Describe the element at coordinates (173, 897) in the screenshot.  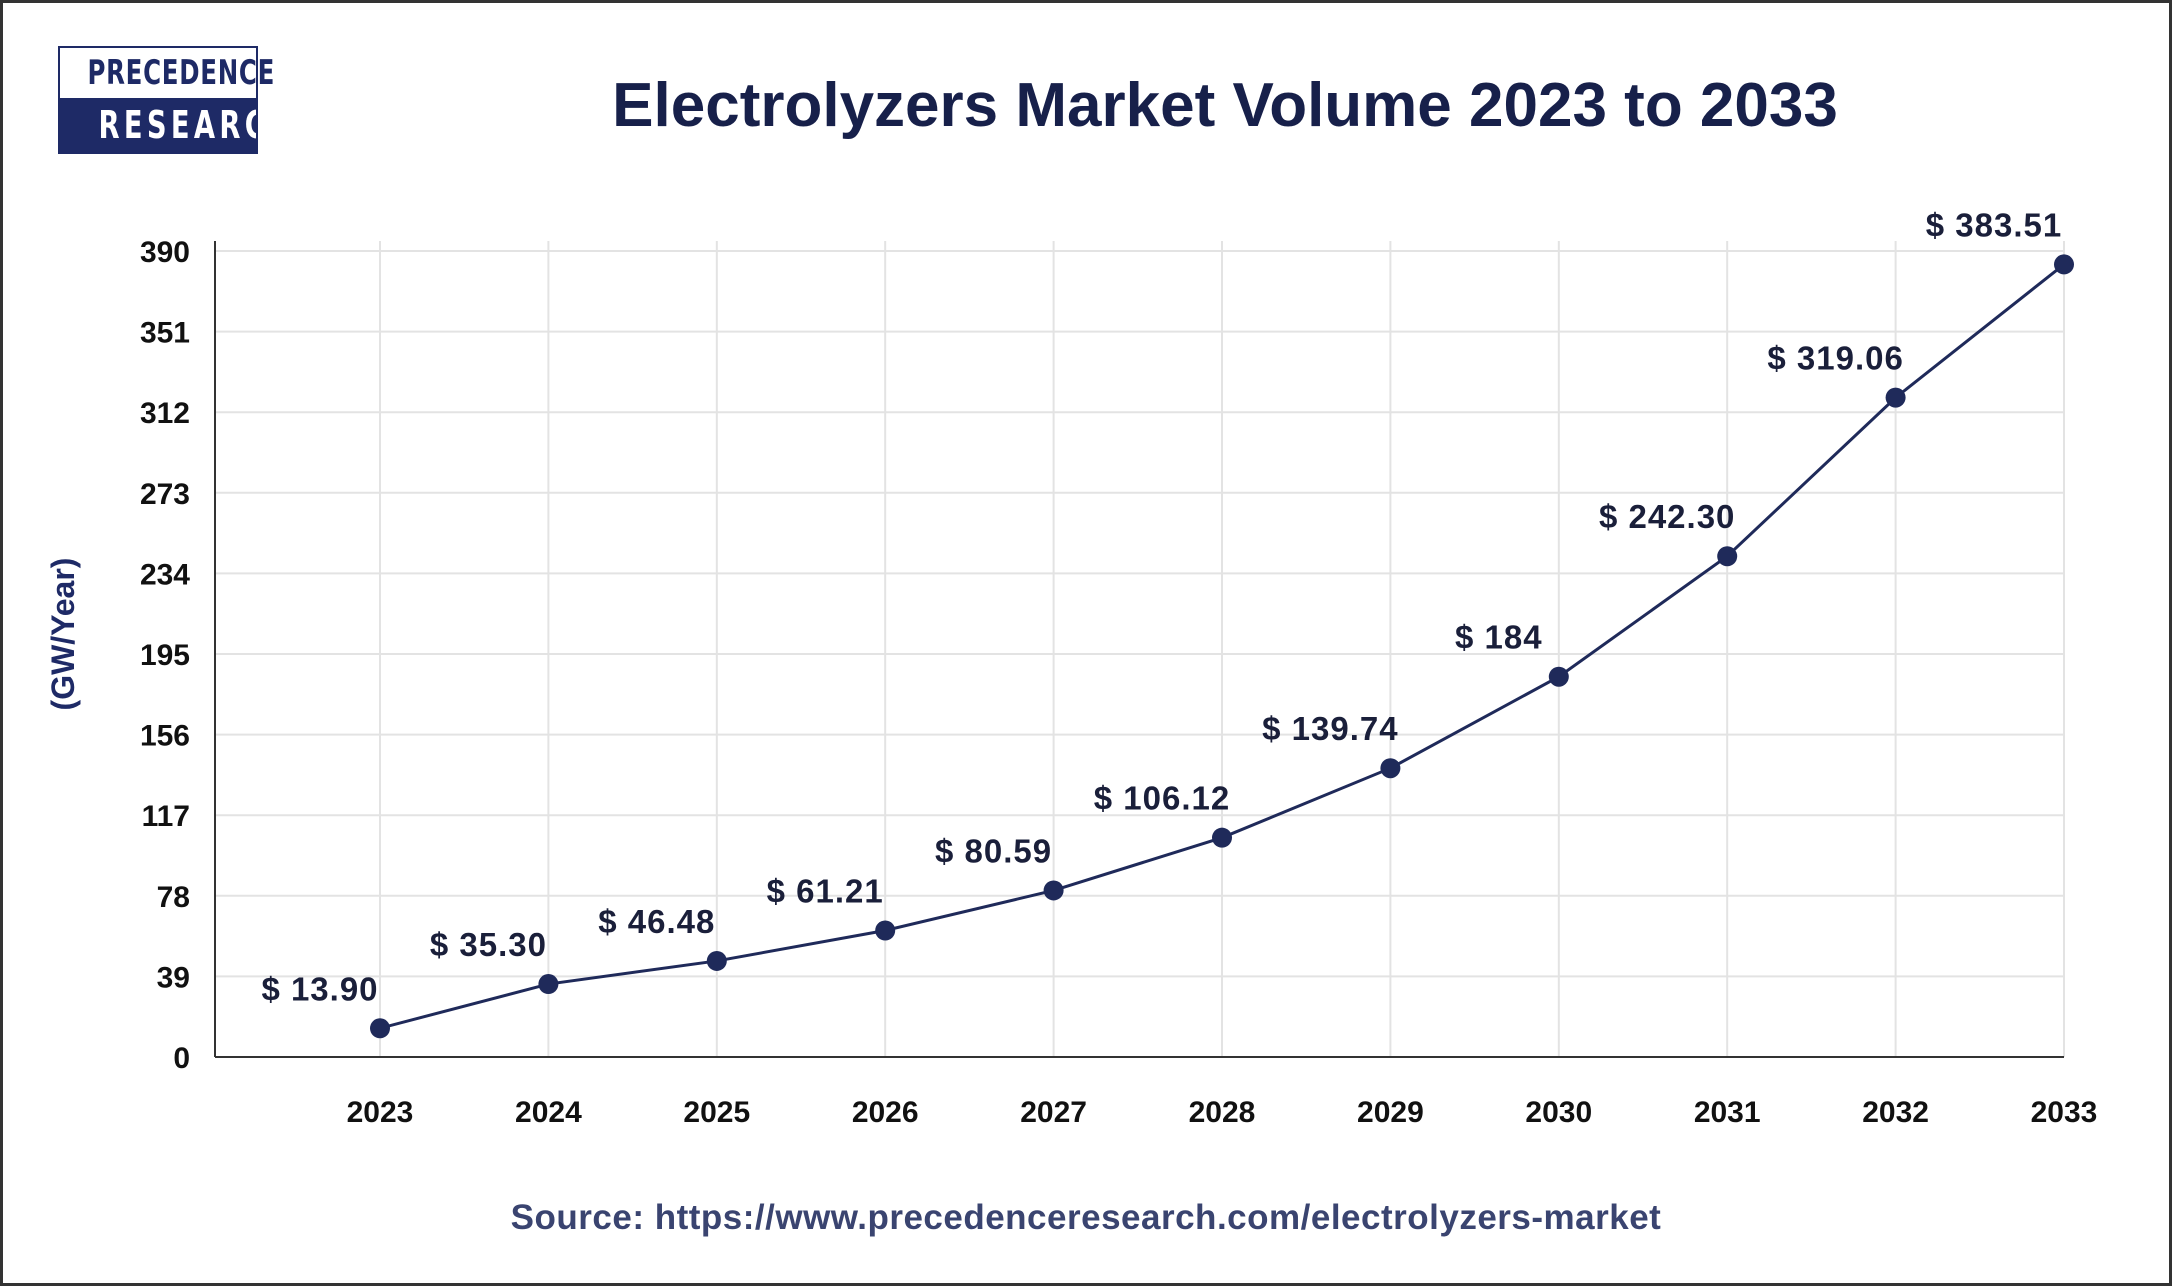
I see `y-tick-label: 78` at that location.